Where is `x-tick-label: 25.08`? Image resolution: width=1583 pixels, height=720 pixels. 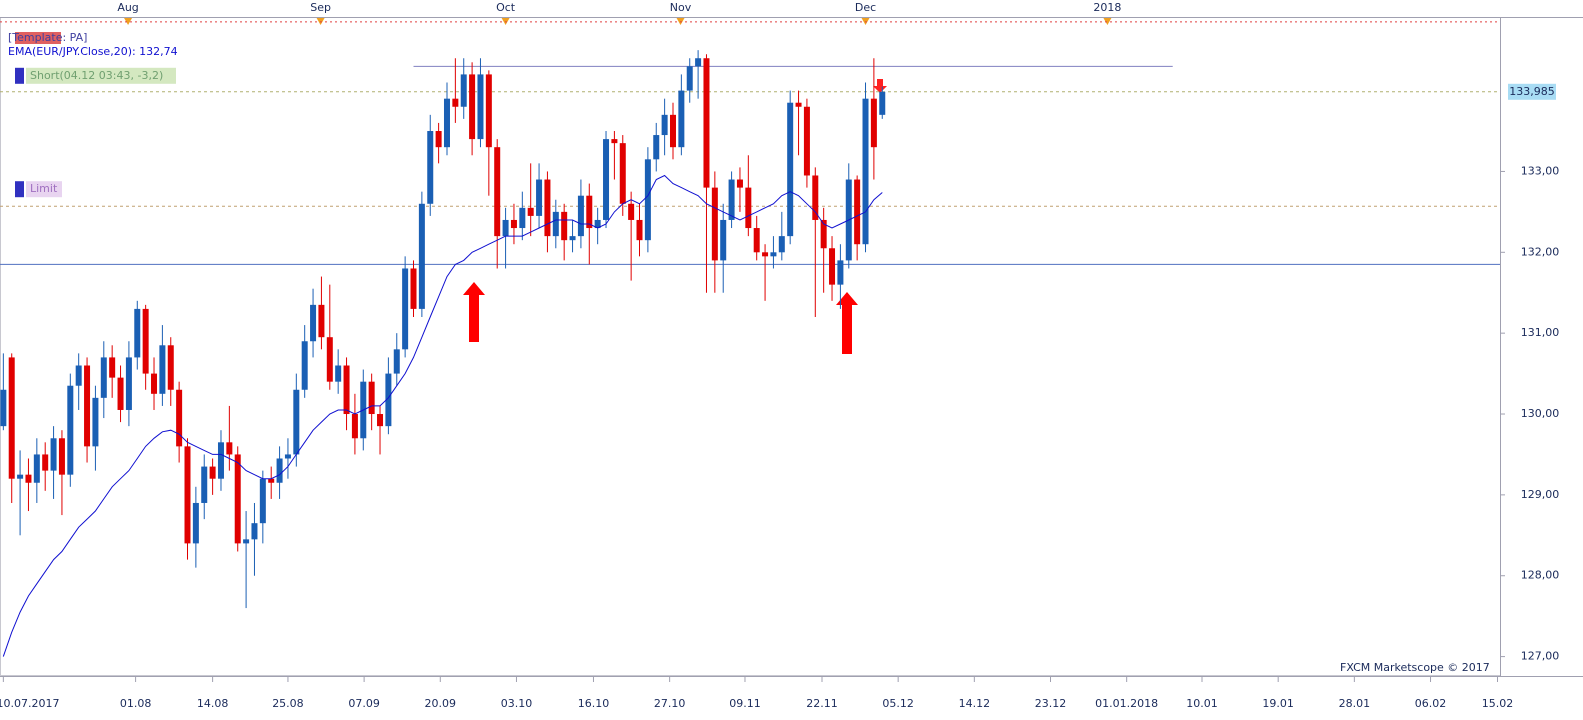
x-tick-label: 25.08 is located at coordinates (288, 703).